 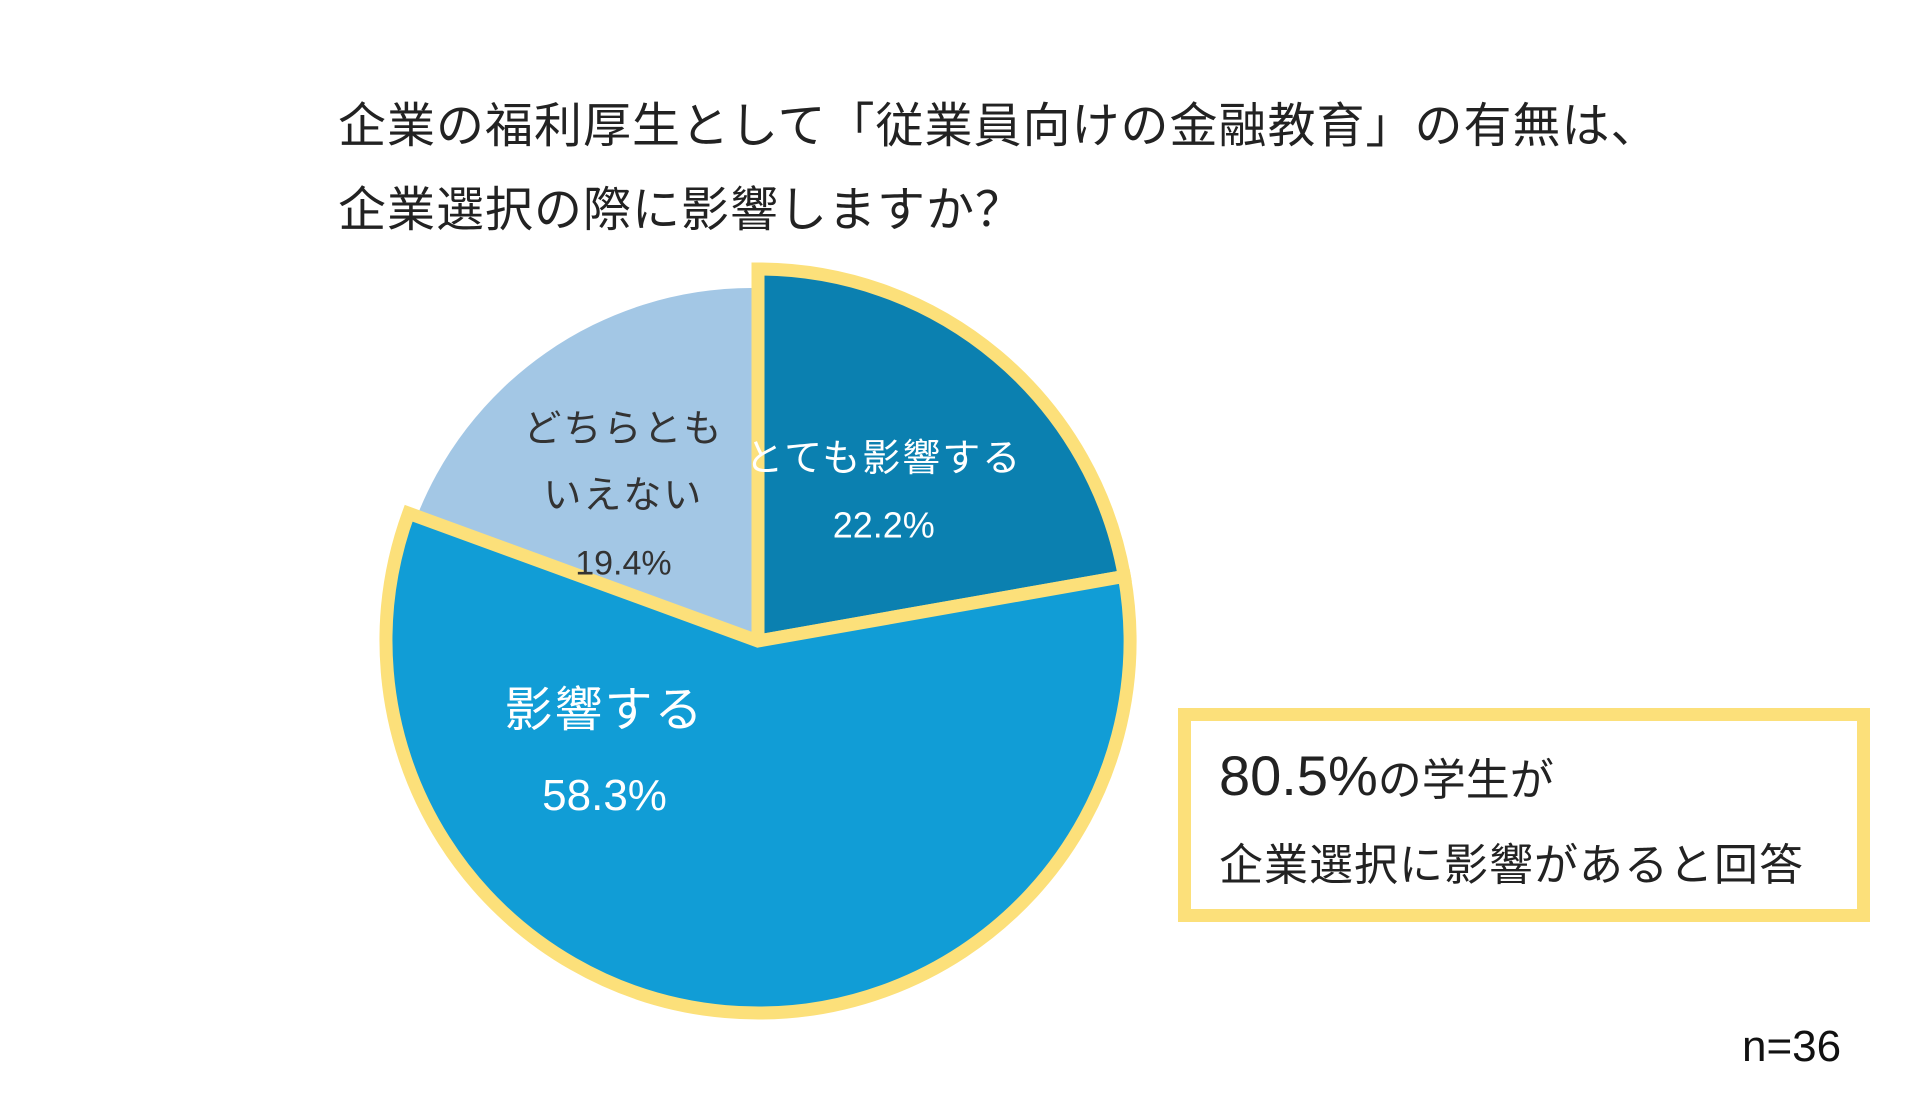 I want to click on callout-percent: 80.5%, so click(x=1298, y=775).